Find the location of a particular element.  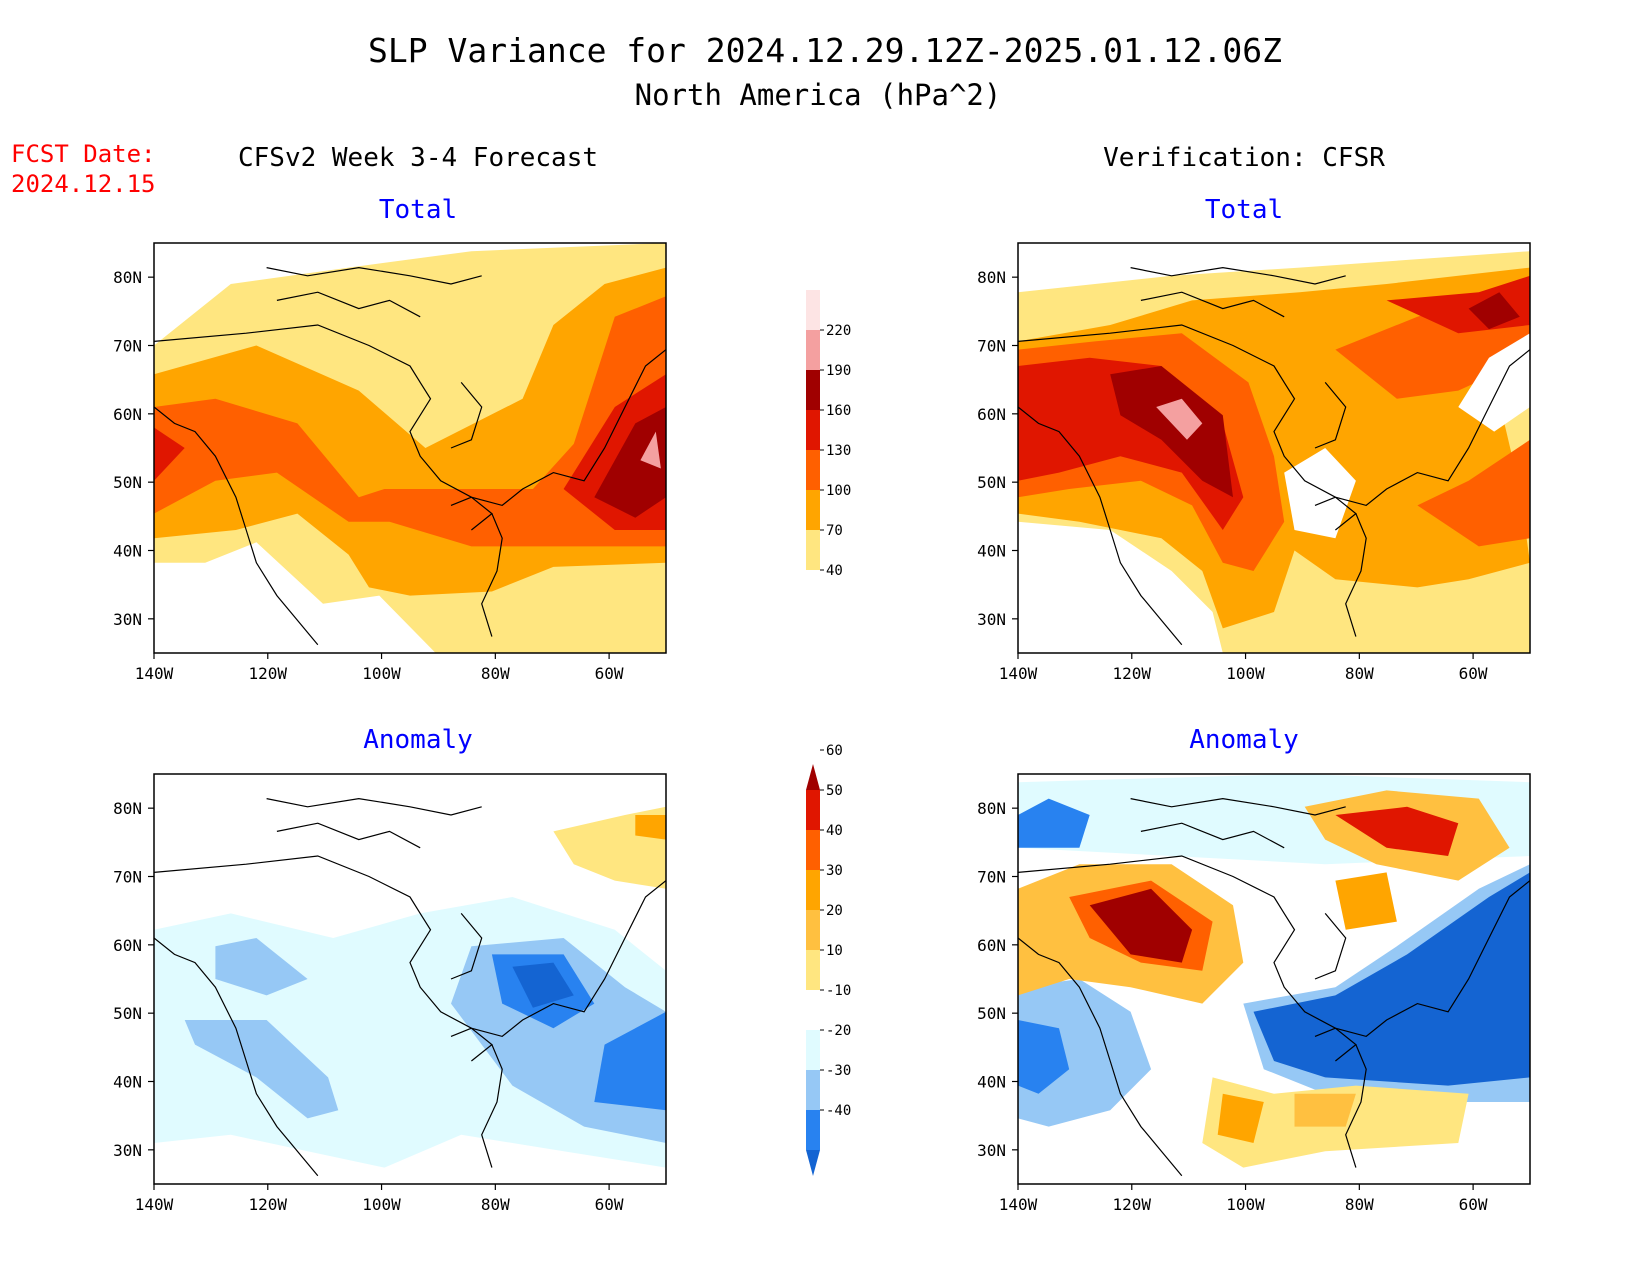

colorbar-label: 60 is located at coordinates (834, 751).